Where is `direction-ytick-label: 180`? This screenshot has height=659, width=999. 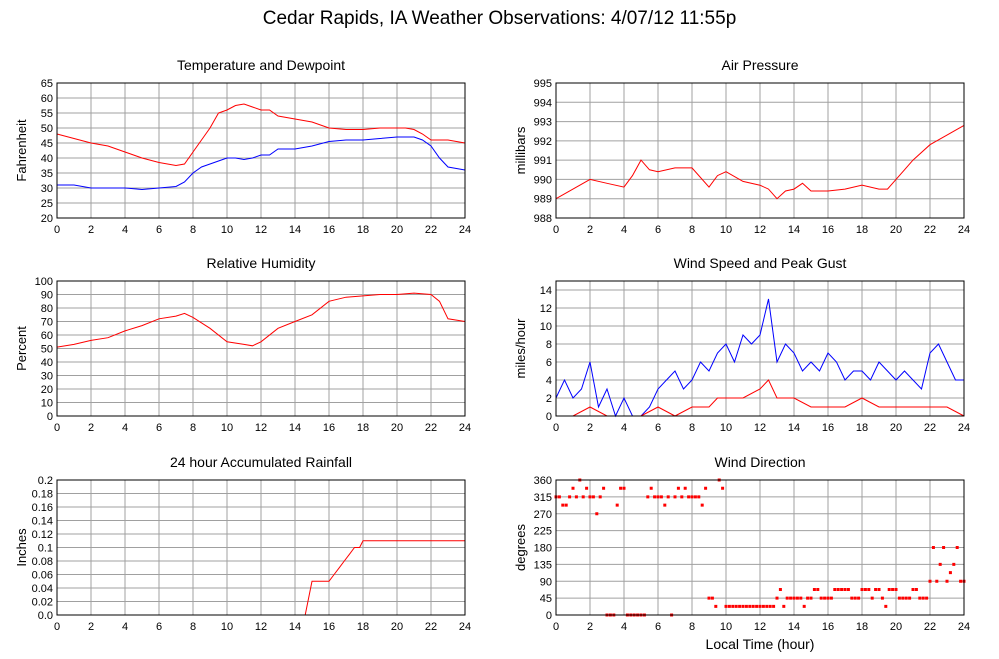
direction-ytick-label: 180 is located at coordinates (543, 549).